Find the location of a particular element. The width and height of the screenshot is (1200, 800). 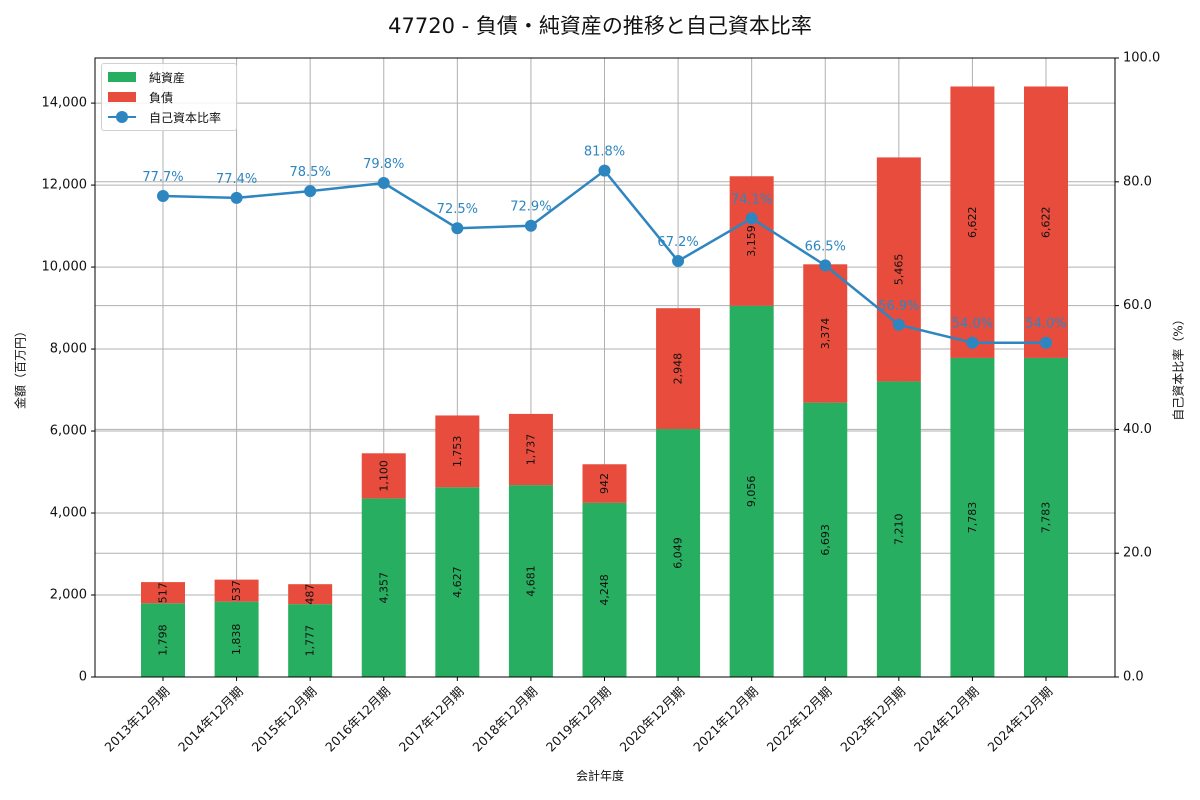

bar-label: 1,838 is located at coordinates (236, 640).